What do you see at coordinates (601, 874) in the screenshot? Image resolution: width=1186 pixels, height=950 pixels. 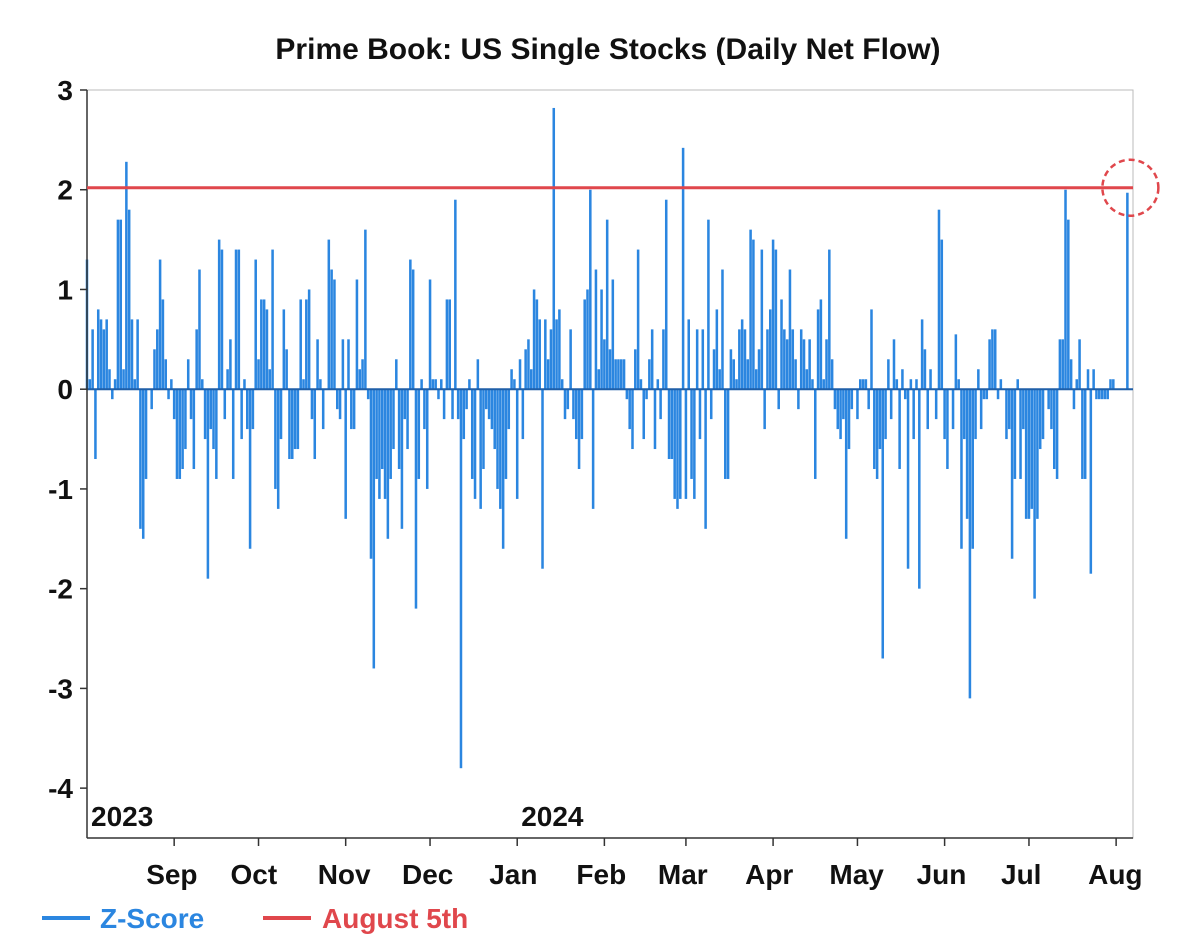 I see `x-tick-label: Feb` at bounding box center [601, 874].